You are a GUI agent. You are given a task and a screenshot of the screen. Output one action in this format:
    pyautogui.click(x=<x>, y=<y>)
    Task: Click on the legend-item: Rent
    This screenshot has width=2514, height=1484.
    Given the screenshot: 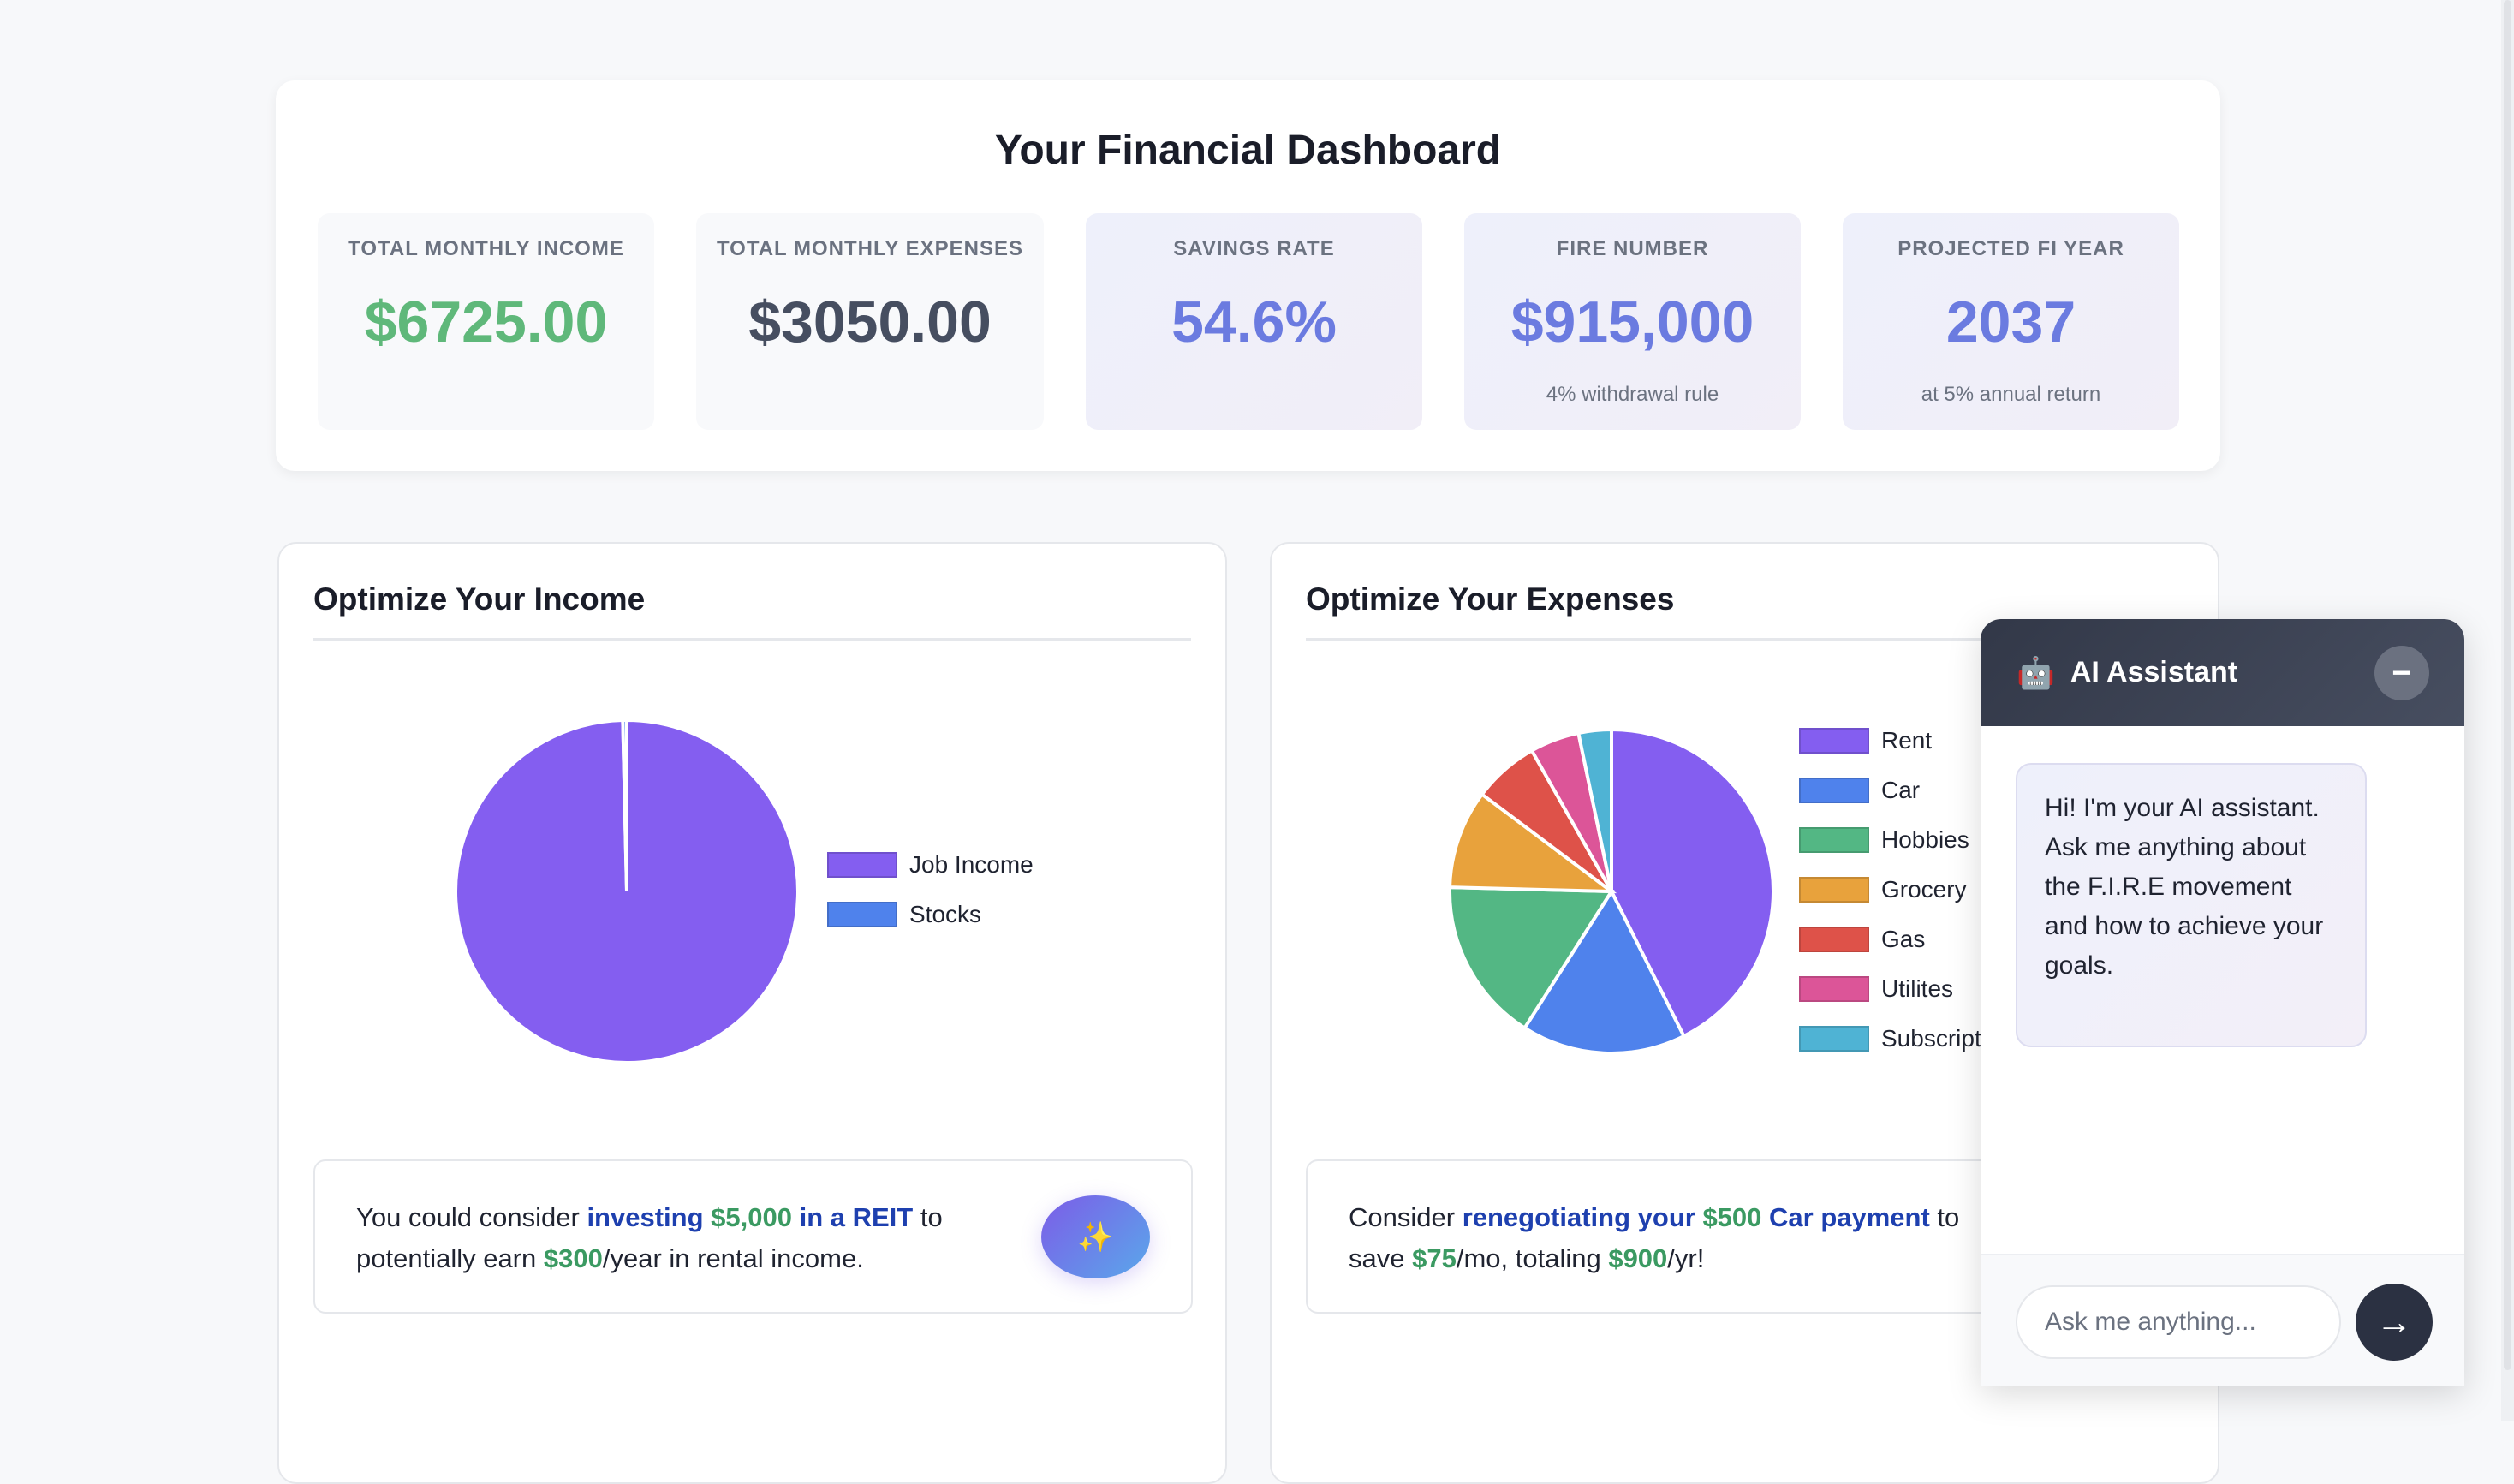 What is the action you would take?
    pyautogui.click(x=1912, y=741)
    